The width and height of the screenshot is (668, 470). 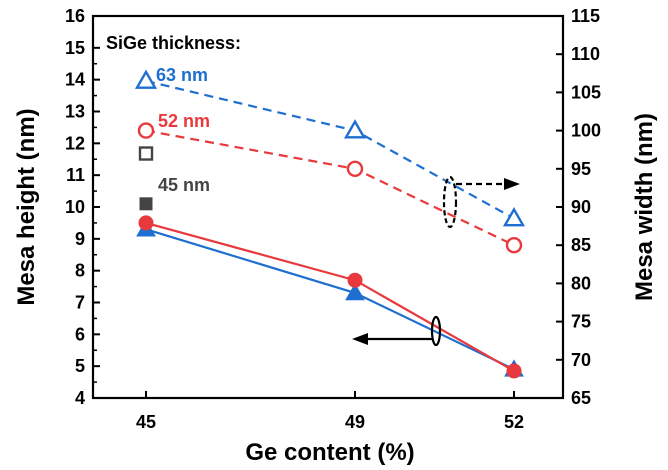 I want to click on left-tick-label: 10, so click(x=75, y=207).